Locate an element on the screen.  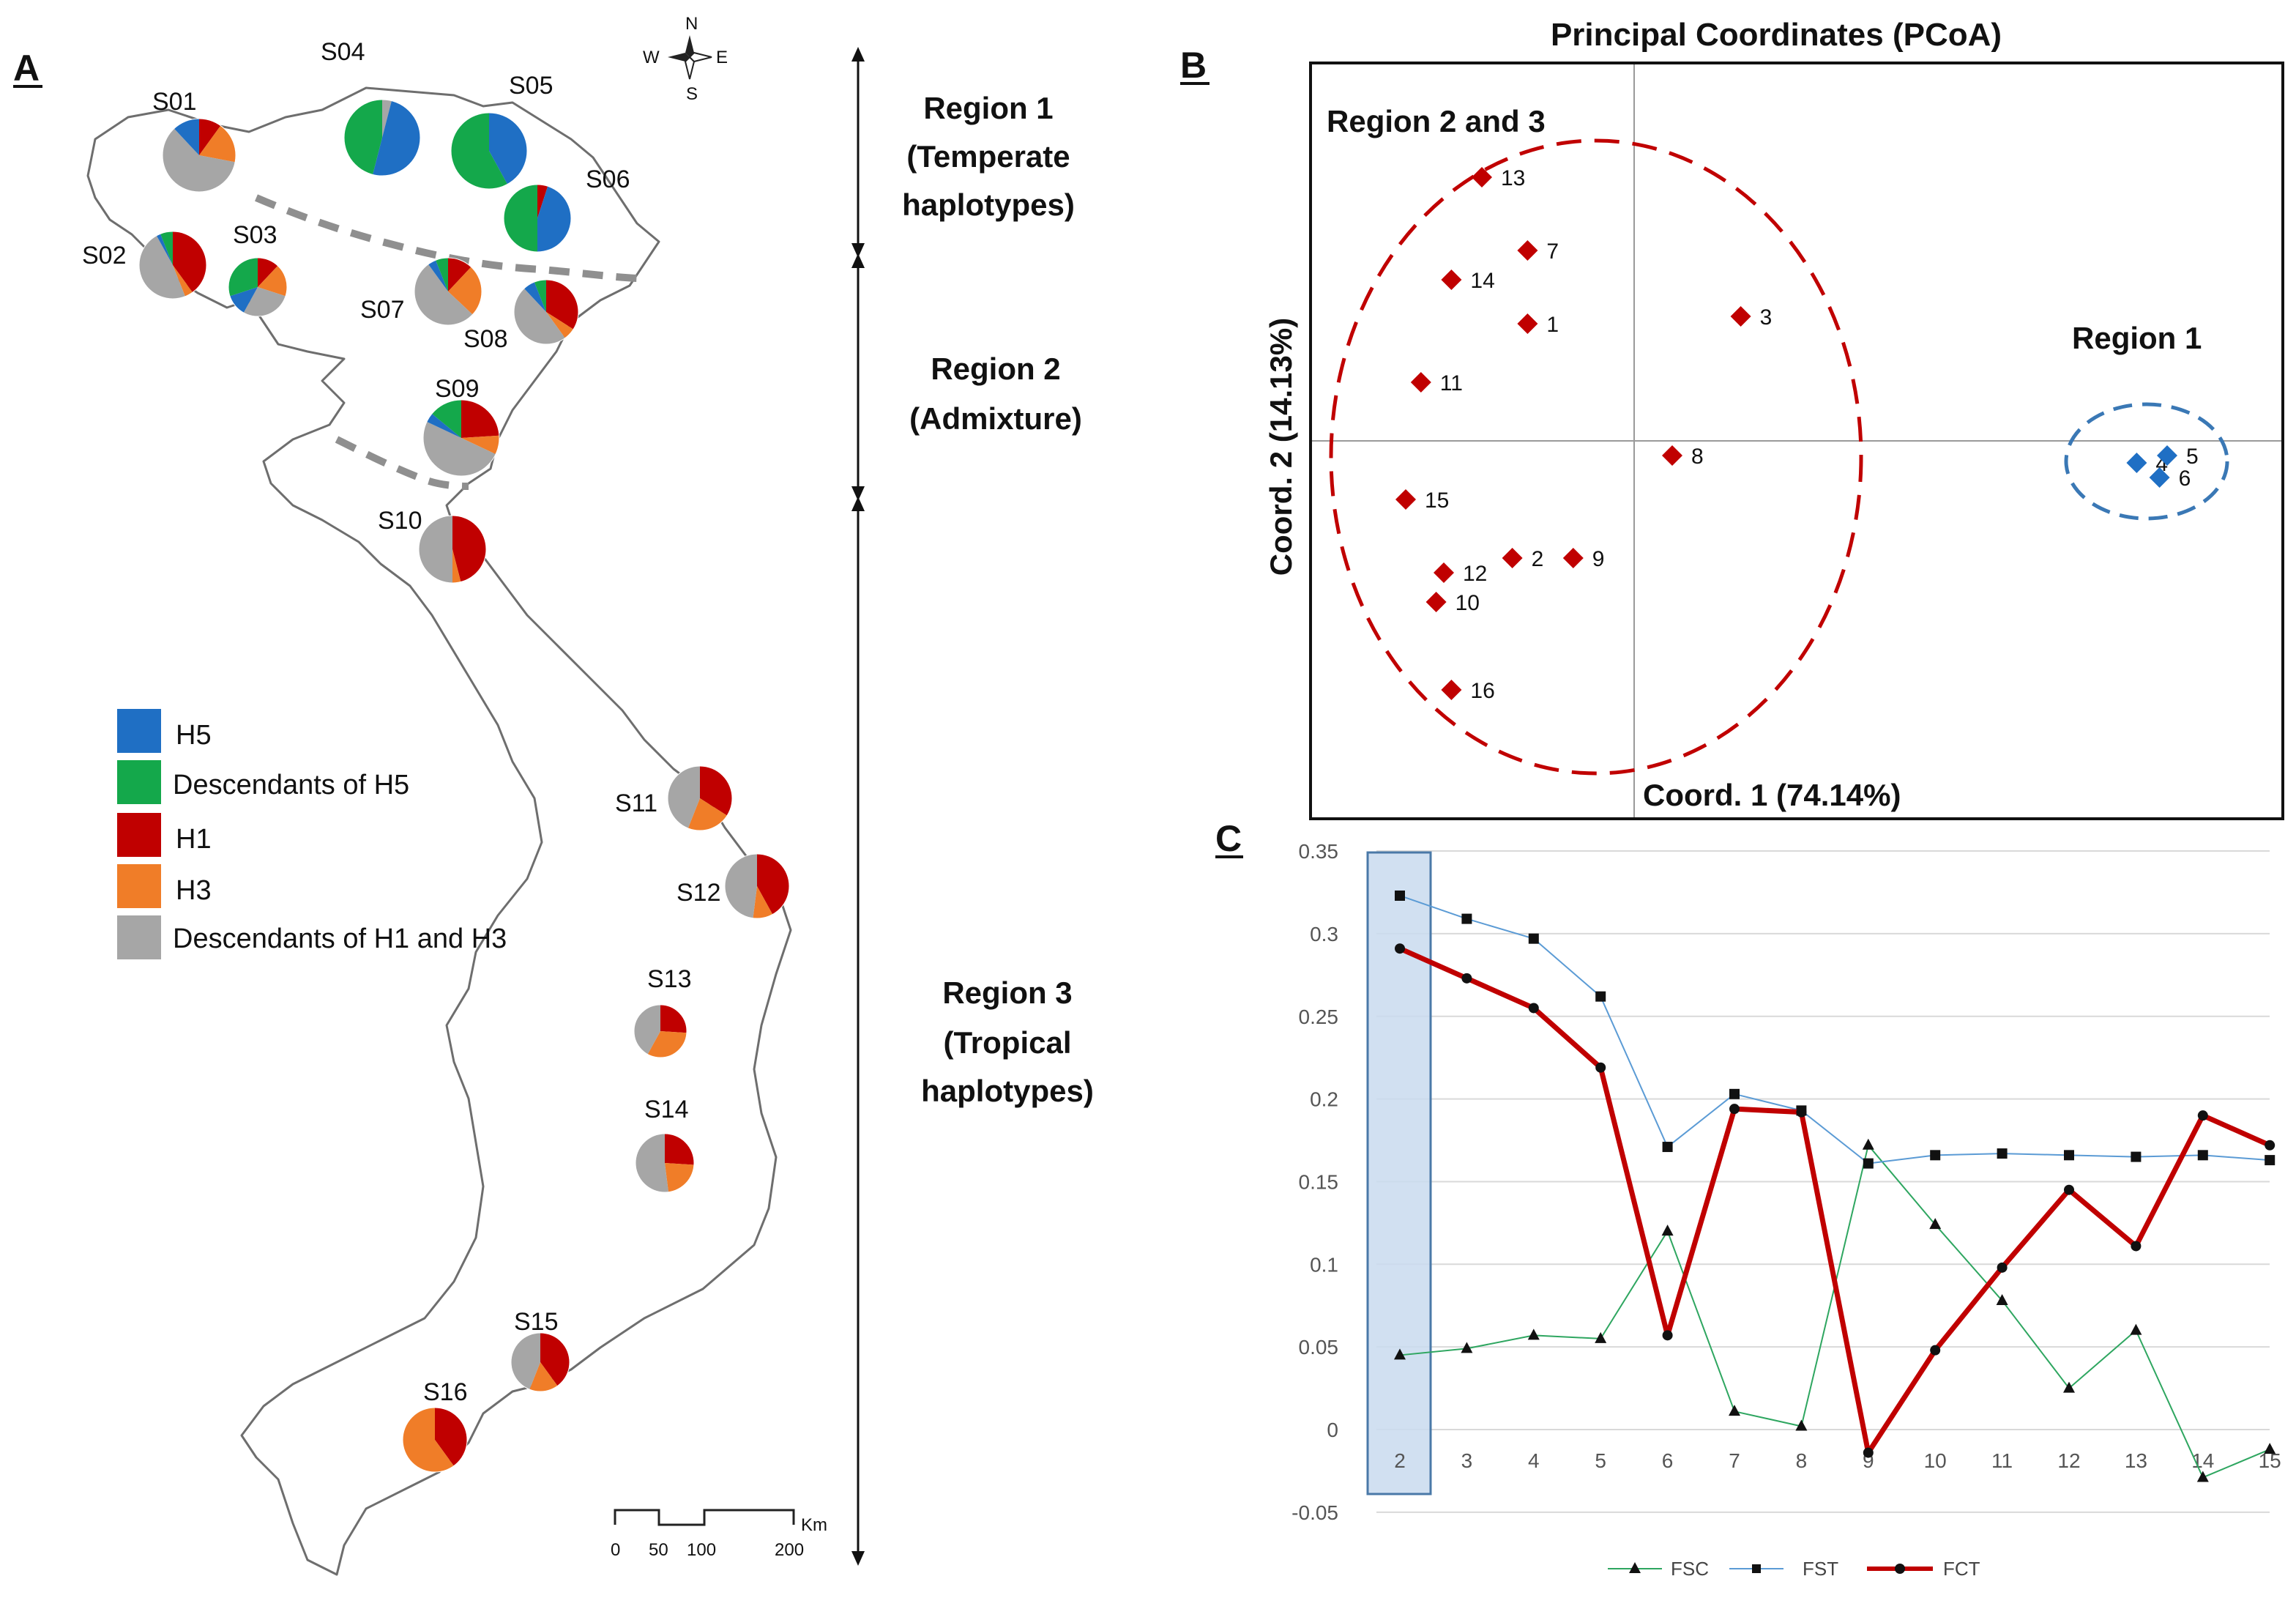
pcoa-title: Principal Coordinates (PCoA) is located at coordinates (1776, 35).